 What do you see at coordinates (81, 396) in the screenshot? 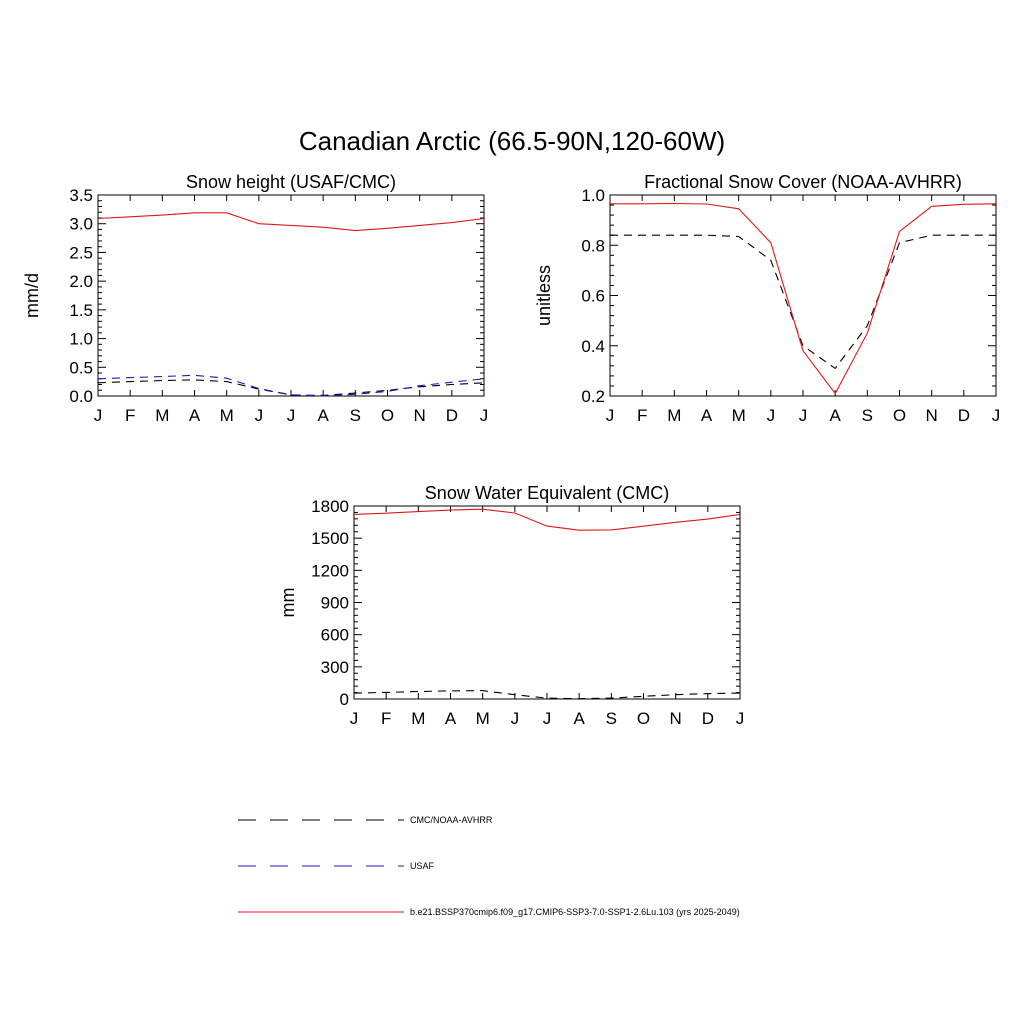
I see `y-tick-label: 0.0` at bounding box center [81, 396].